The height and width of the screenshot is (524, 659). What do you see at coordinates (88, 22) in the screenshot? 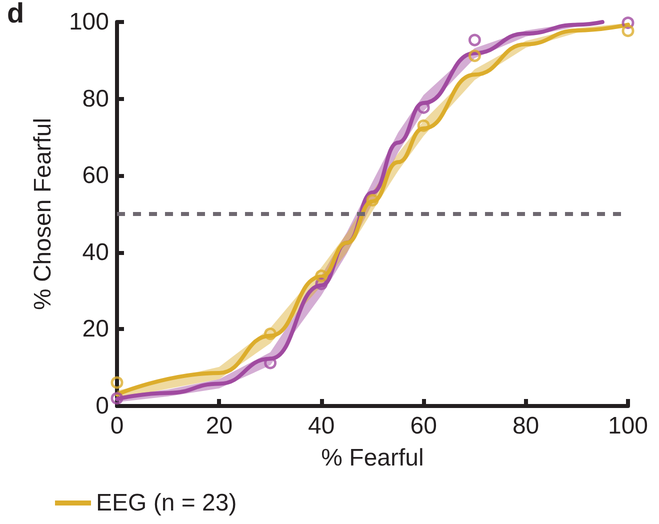
I see `y-tick-label: 100` at bounding box center [88, 22].